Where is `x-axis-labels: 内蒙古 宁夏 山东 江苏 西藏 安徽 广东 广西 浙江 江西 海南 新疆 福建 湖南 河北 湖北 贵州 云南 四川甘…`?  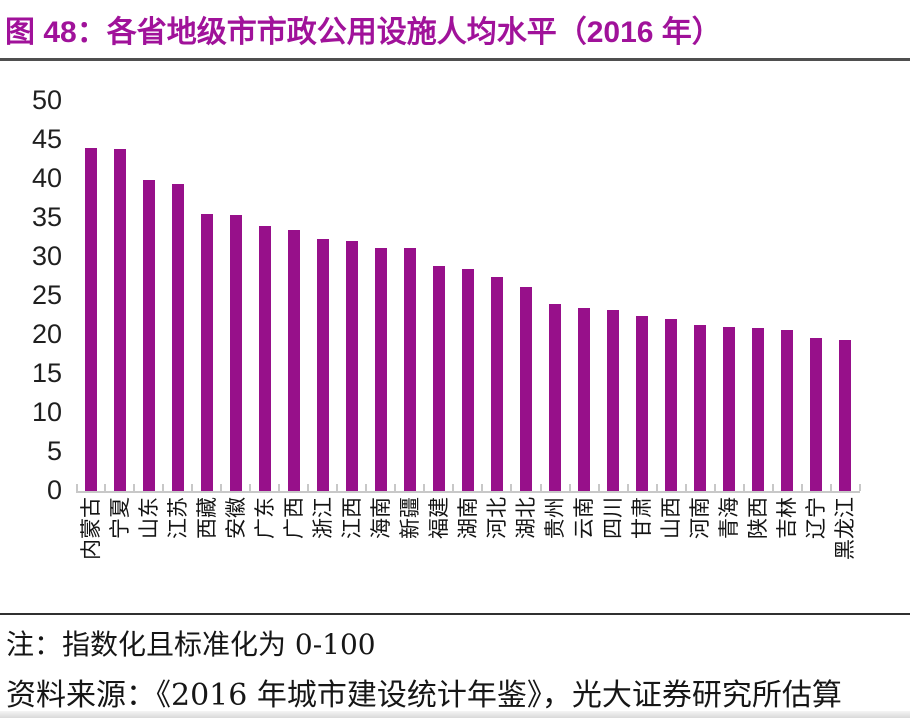
x-axis-labels: 内蒙古 宁夏 山东 江苏 西藏 安徽 广东 广西 浙江 江西 海南 新疆 福建 湖南 河北 湖北 贵州 云南 四川甘… is located at coordinates (468, 553).